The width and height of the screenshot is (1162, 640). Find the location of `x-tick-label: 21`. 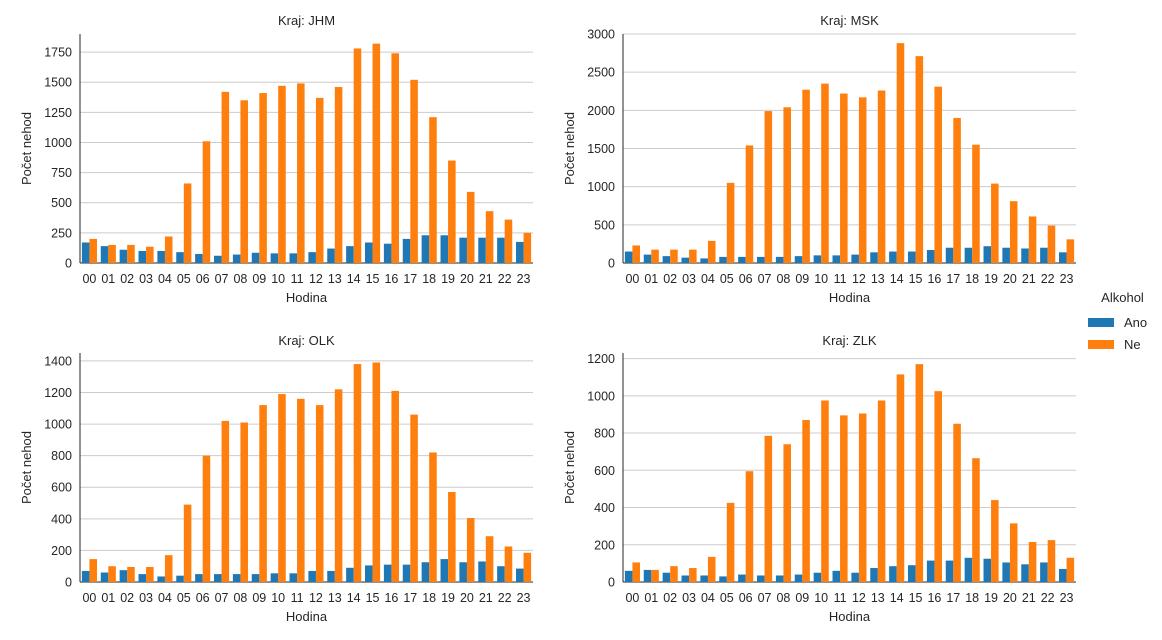

x-tick-label: 21 is located at coordinates (1029, 279).